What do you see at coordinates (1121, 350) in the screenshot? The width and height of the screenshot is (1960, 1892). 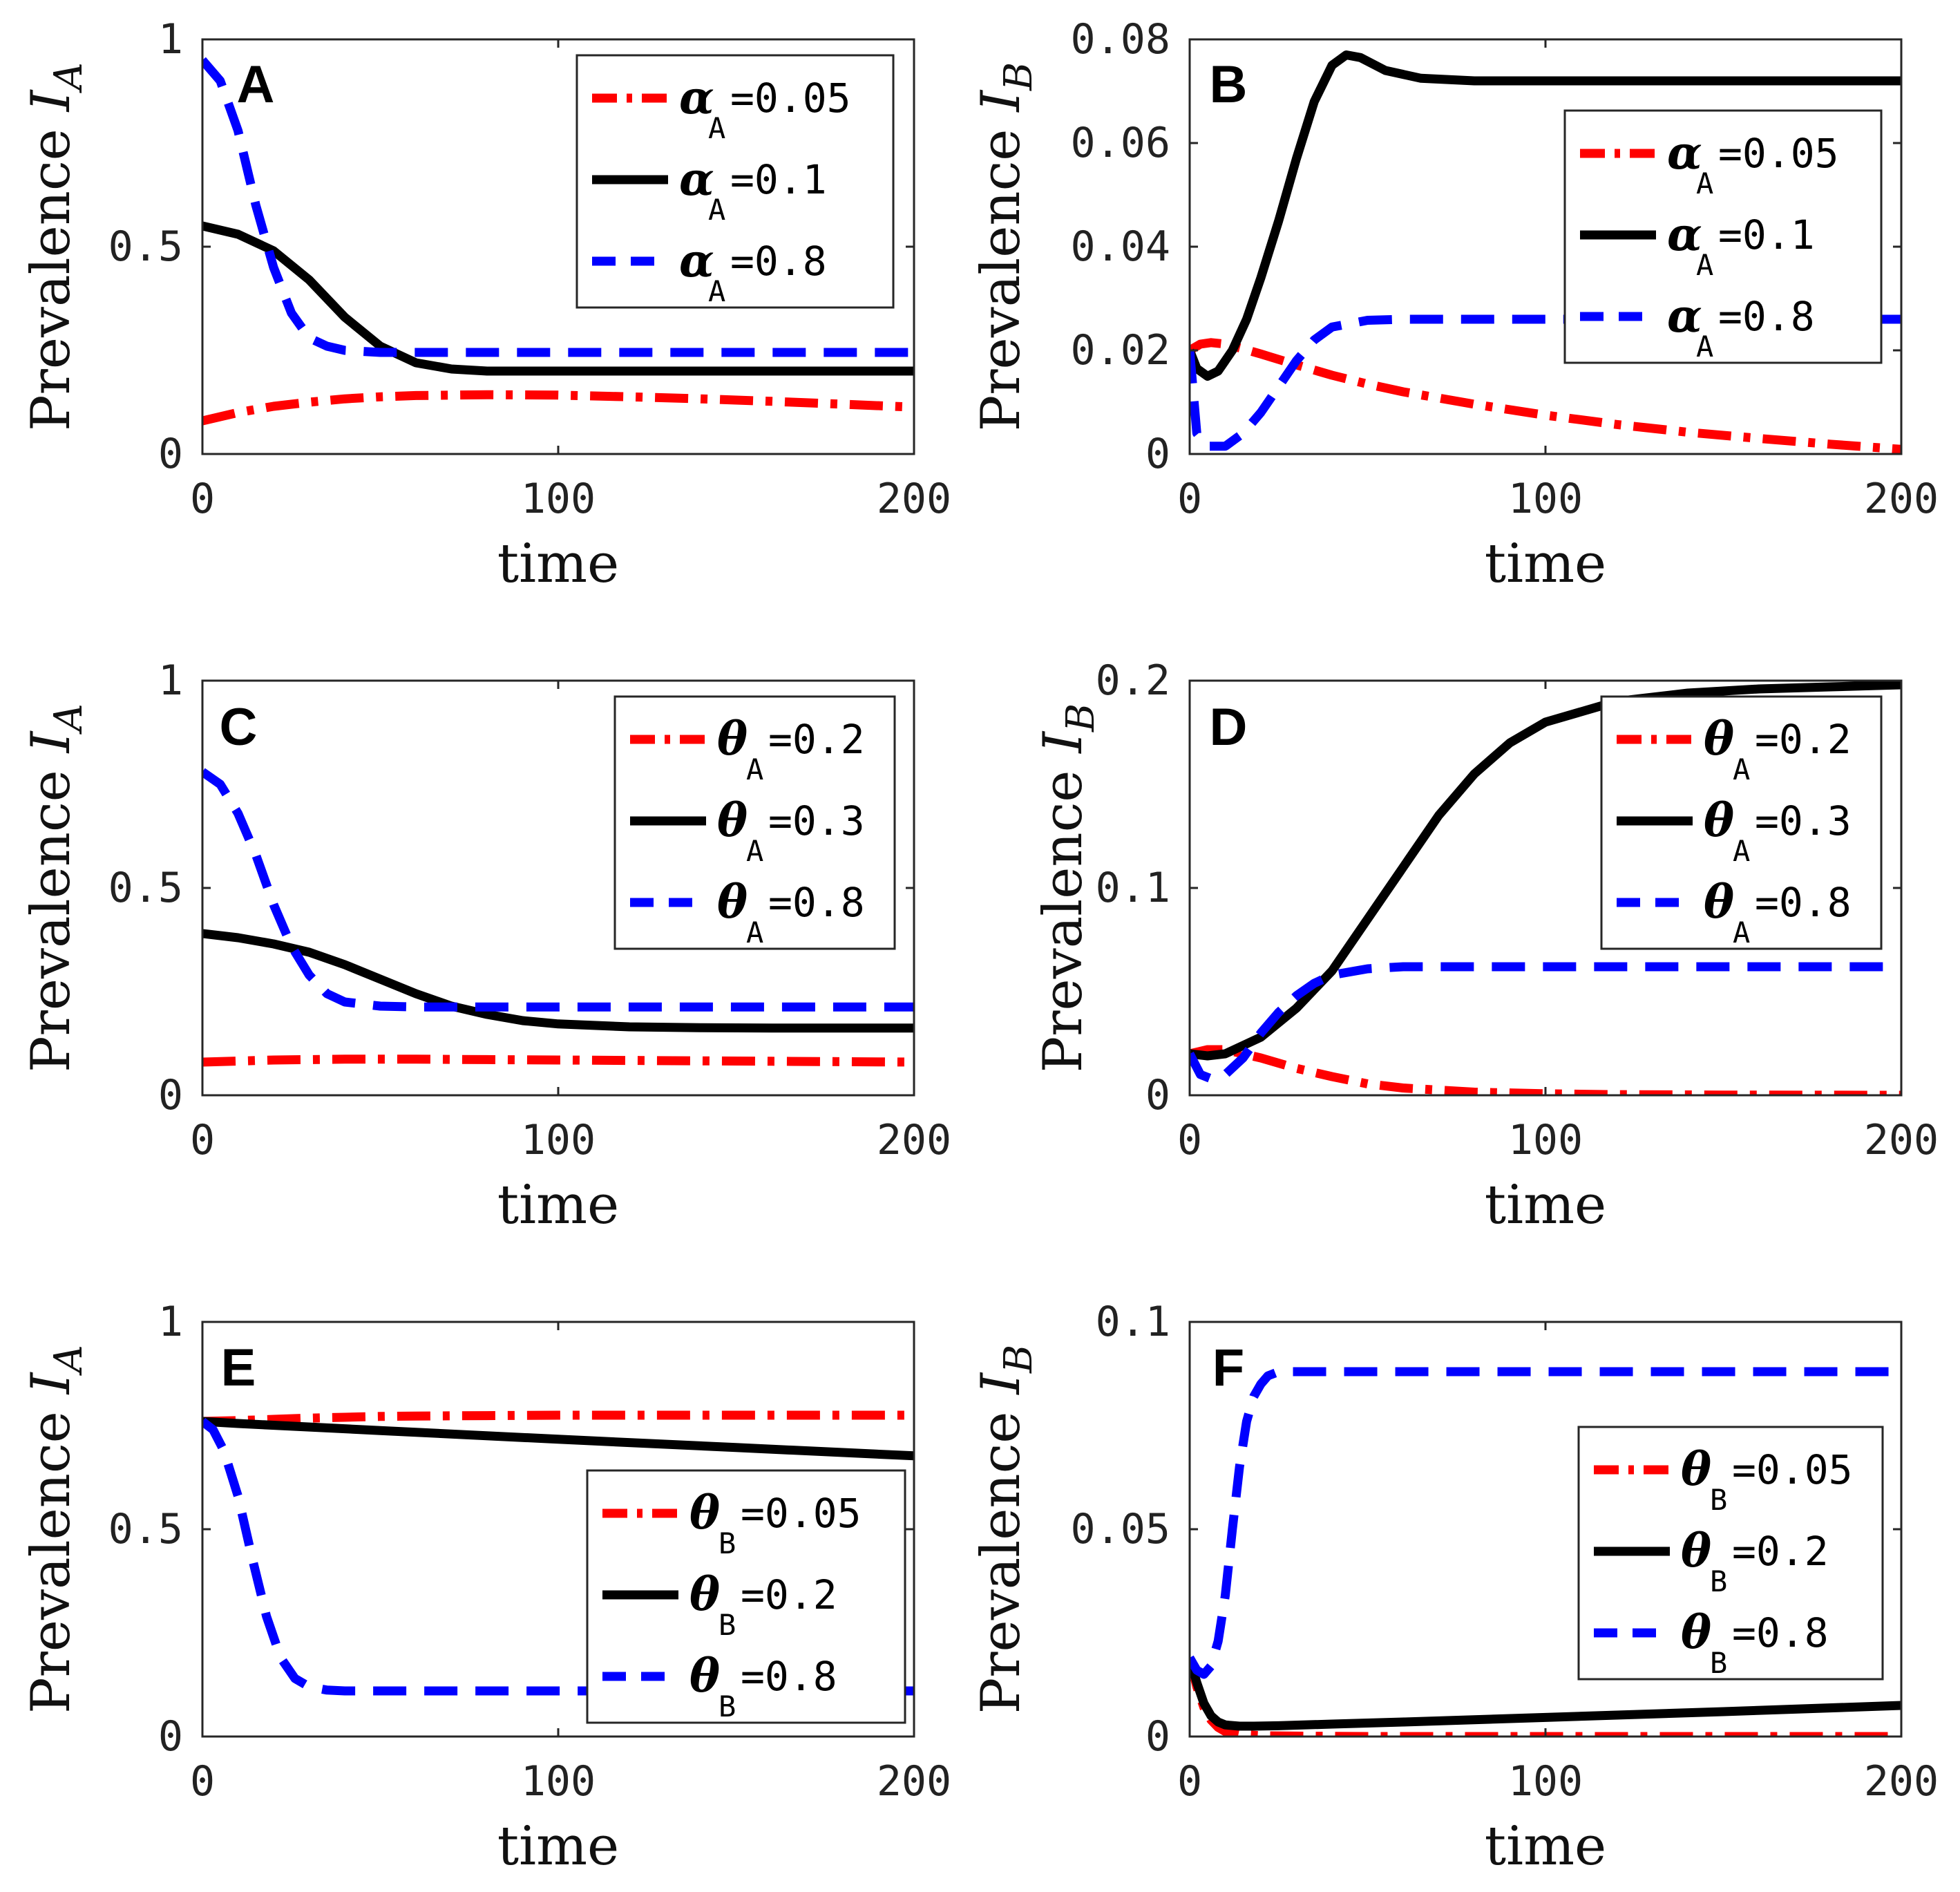 I see `y-tick-label: 0.02` at bounding box center [1121, 350].